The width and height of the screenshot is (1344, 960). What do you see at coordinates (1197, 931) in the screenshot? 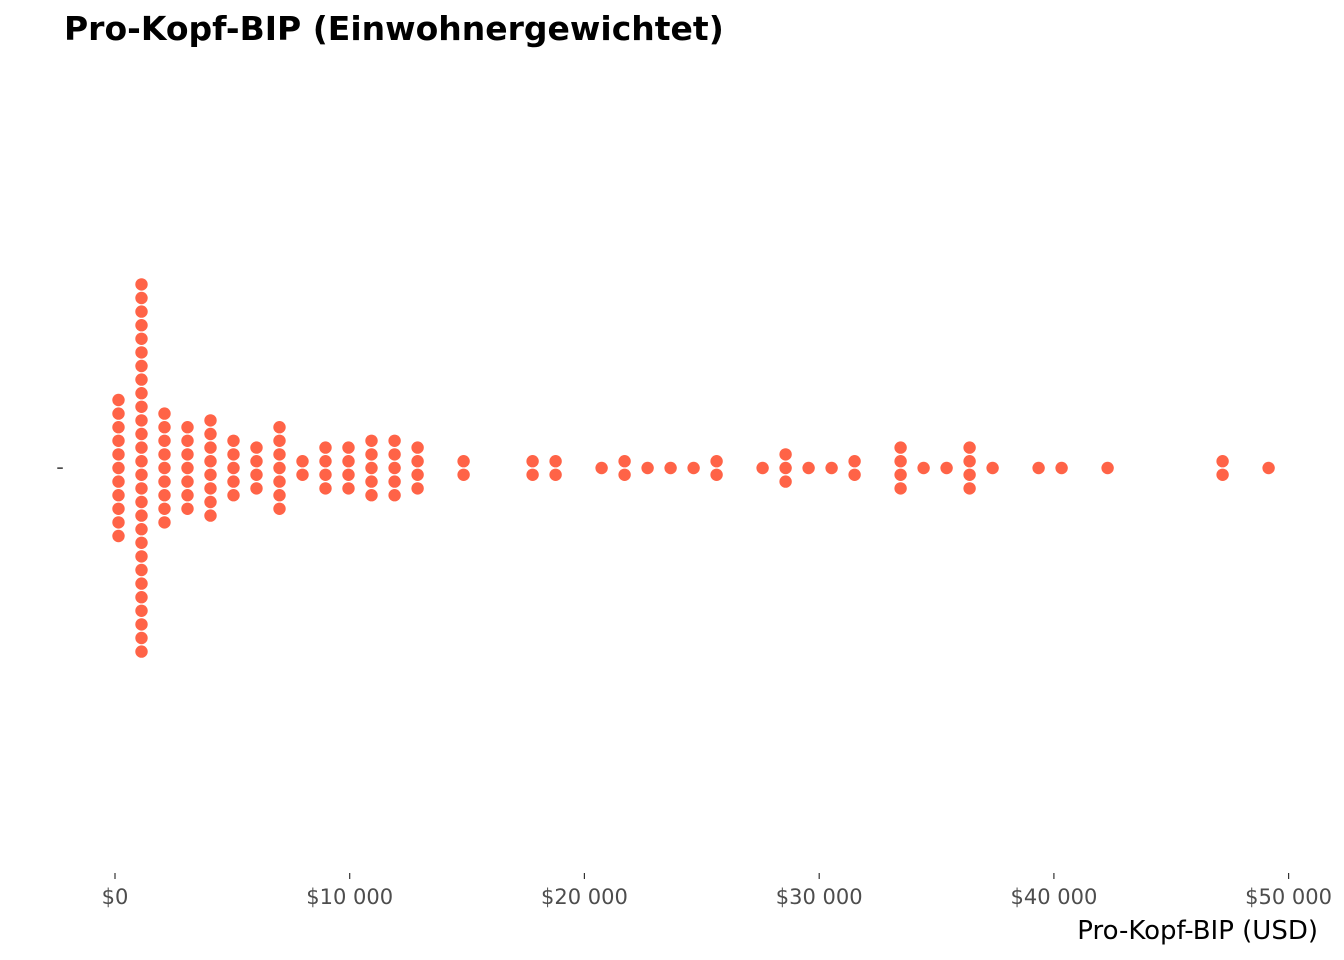
I see `x-axis-title: Pro-Kopf-BIP (USD)` at bounding box center [1197, 931].